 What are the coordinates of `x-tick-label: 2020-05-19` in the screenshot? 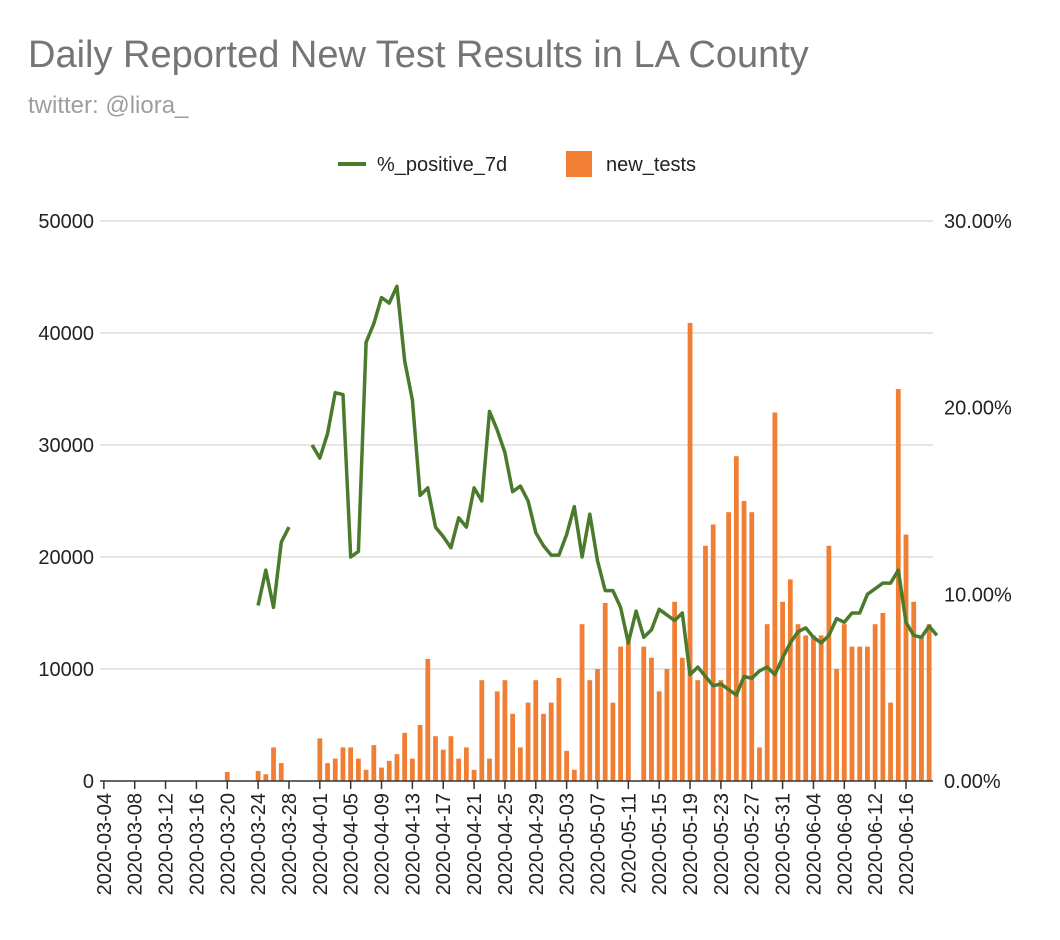 It's located at (691, 844).